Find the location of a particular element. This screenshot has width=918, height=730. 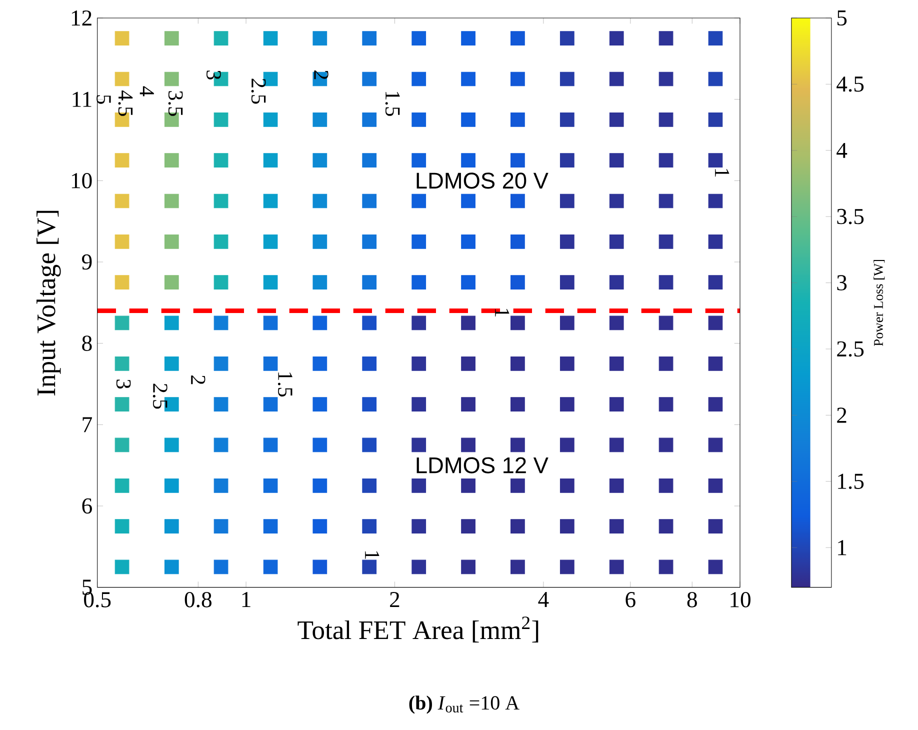

y-tick-label: 7 is located at coordinates (87, 424).